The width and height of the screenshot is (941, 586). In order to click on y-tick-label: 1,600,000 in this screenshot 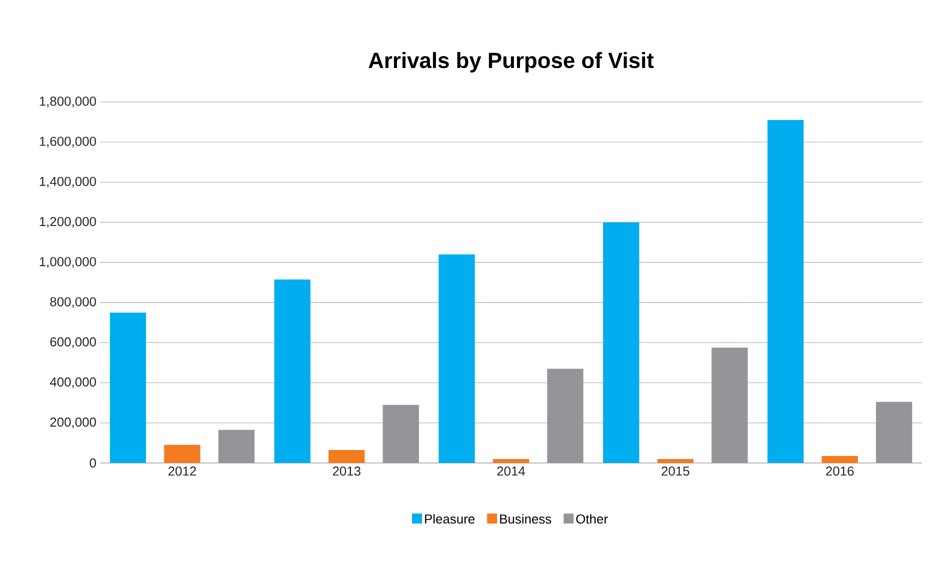, I will do `click(68, 142)`.